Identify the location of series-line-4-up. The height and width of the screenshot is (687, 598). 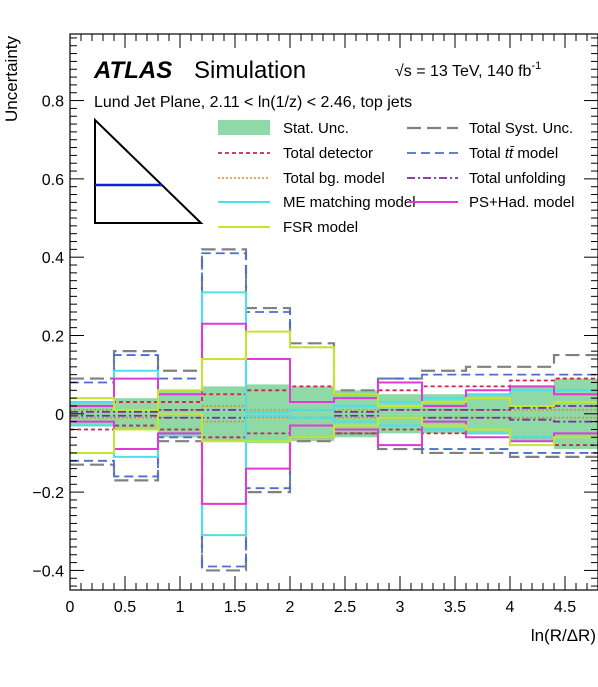
(334, 409).